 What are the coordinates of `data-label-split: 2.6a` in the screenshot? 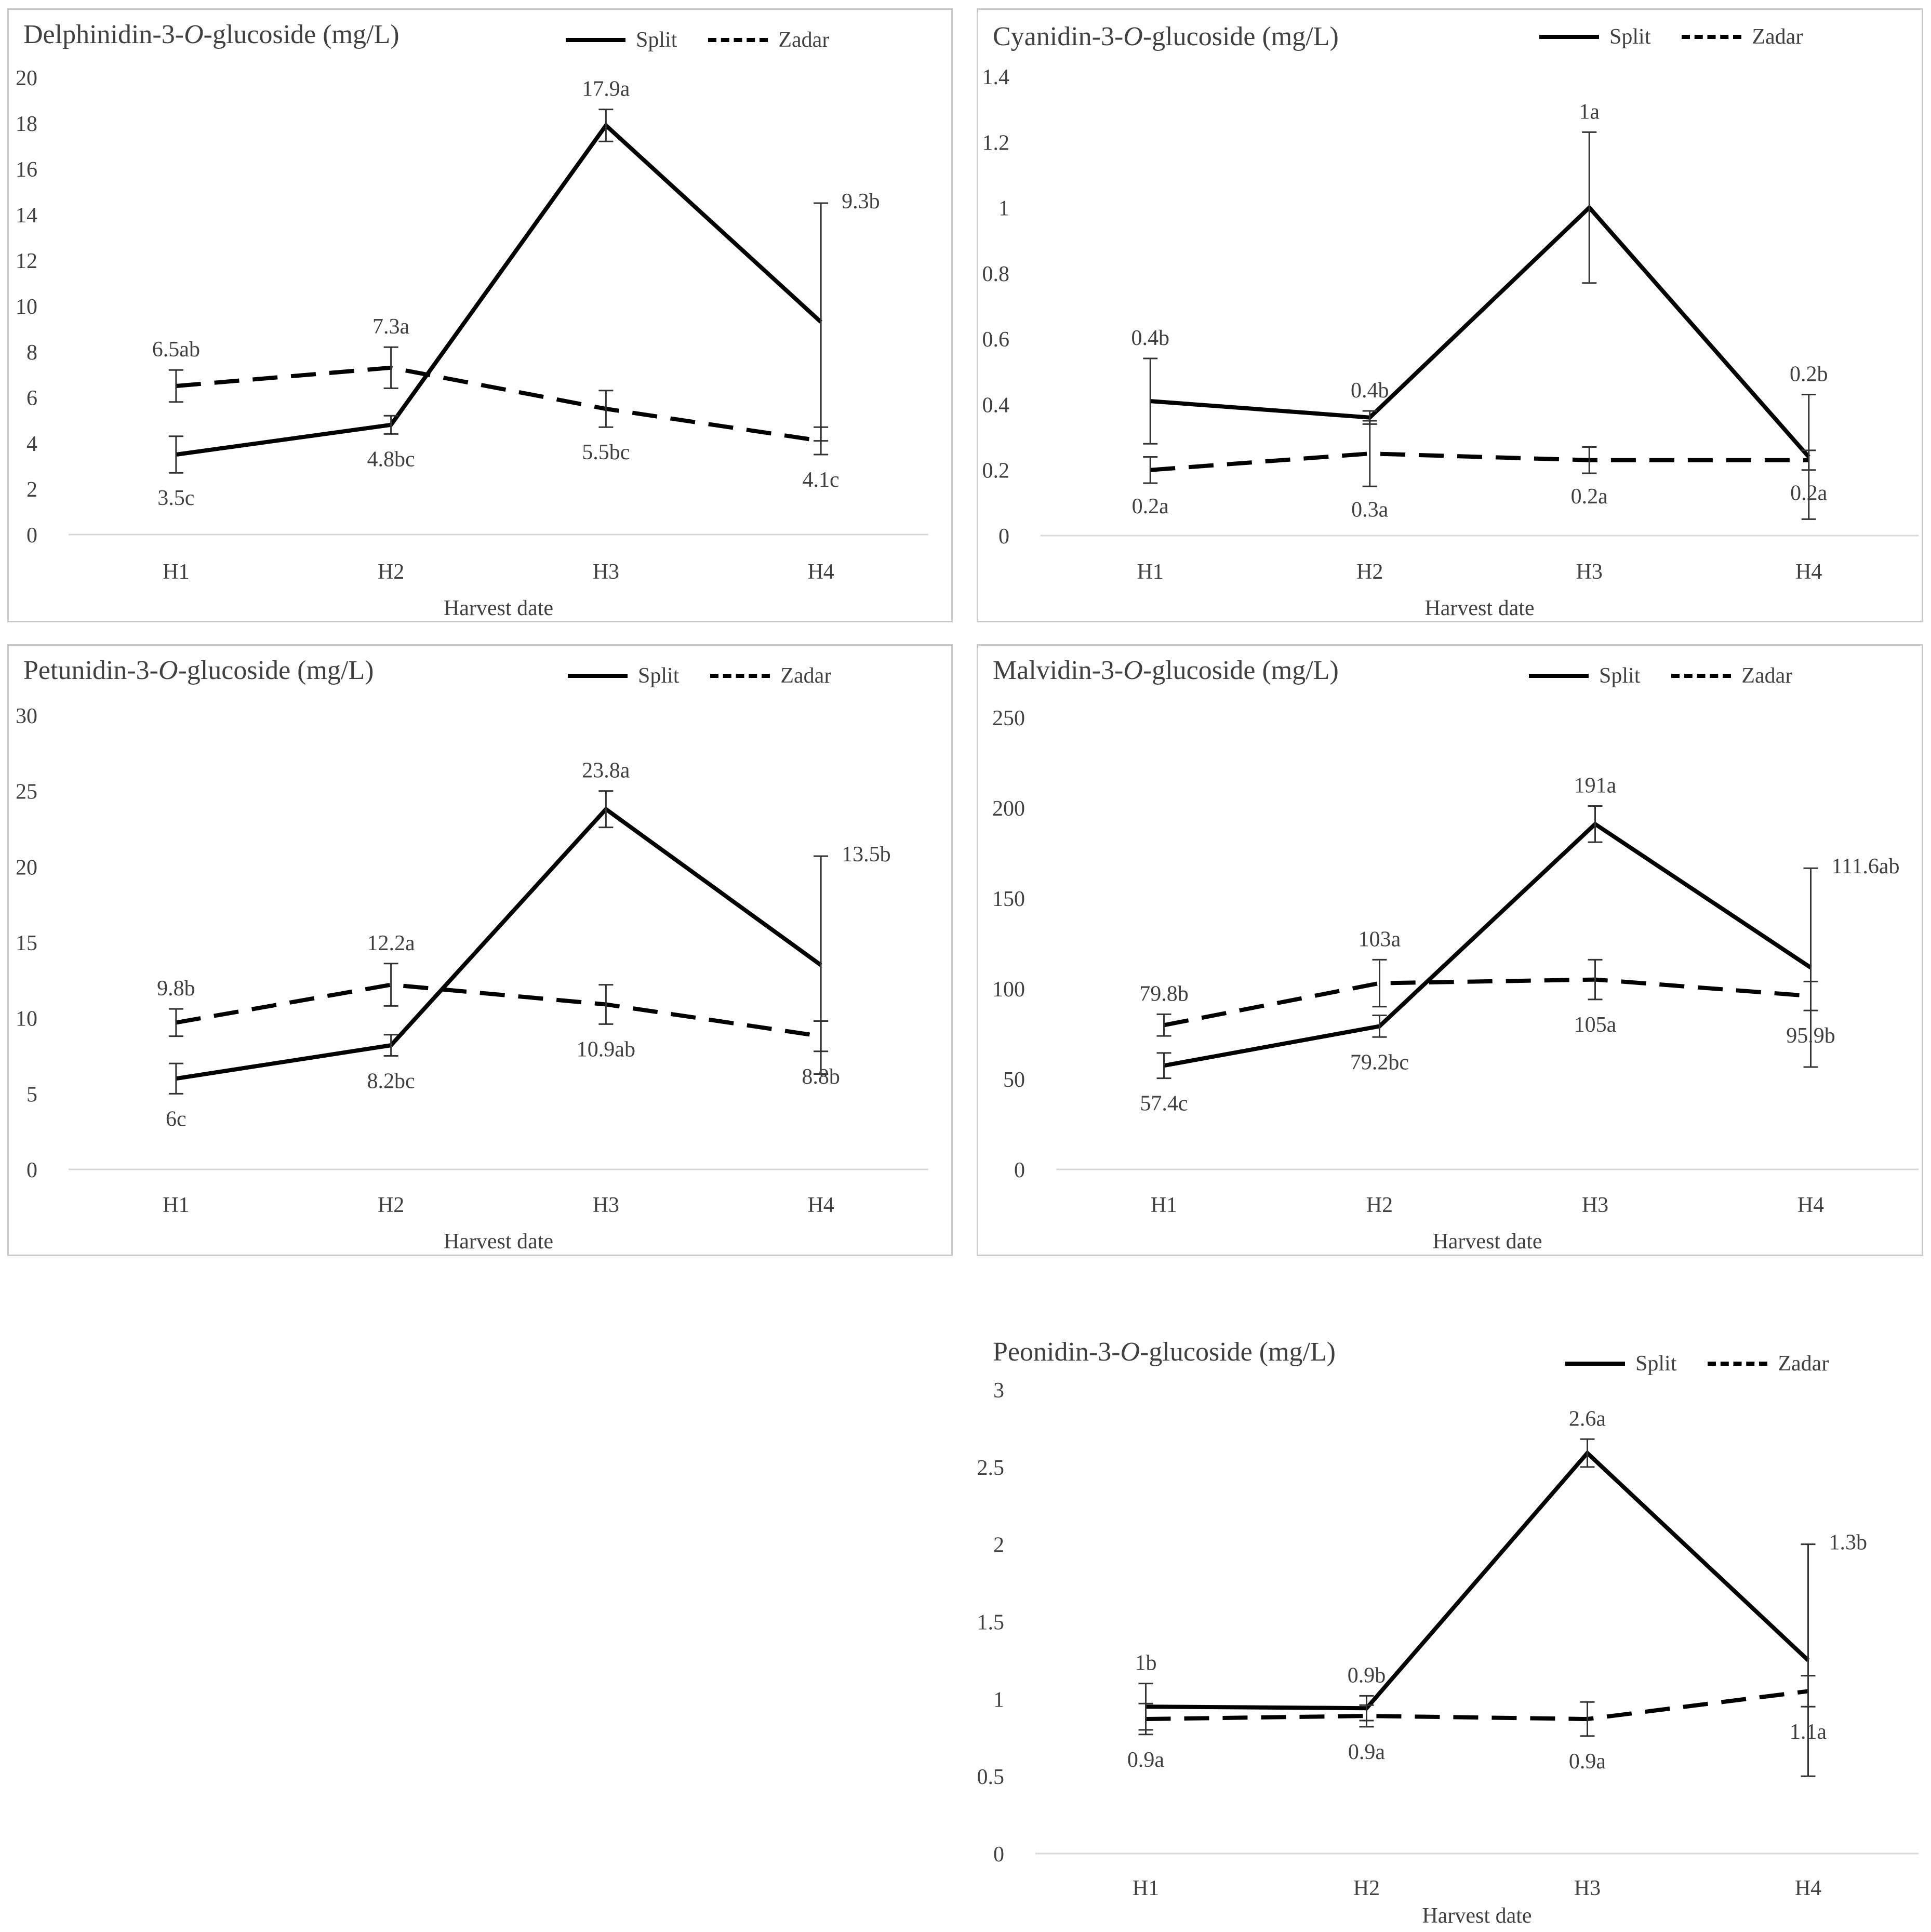 It's located at (1587, 1419).